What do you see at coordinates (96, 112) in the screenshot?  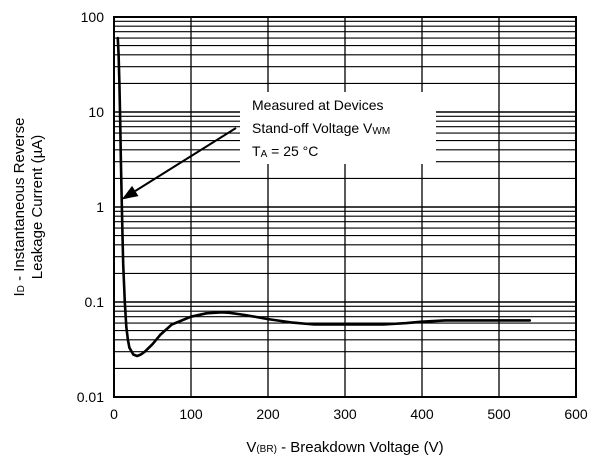 I see `y-tick-label: 10` at bounding box center [96, 112].